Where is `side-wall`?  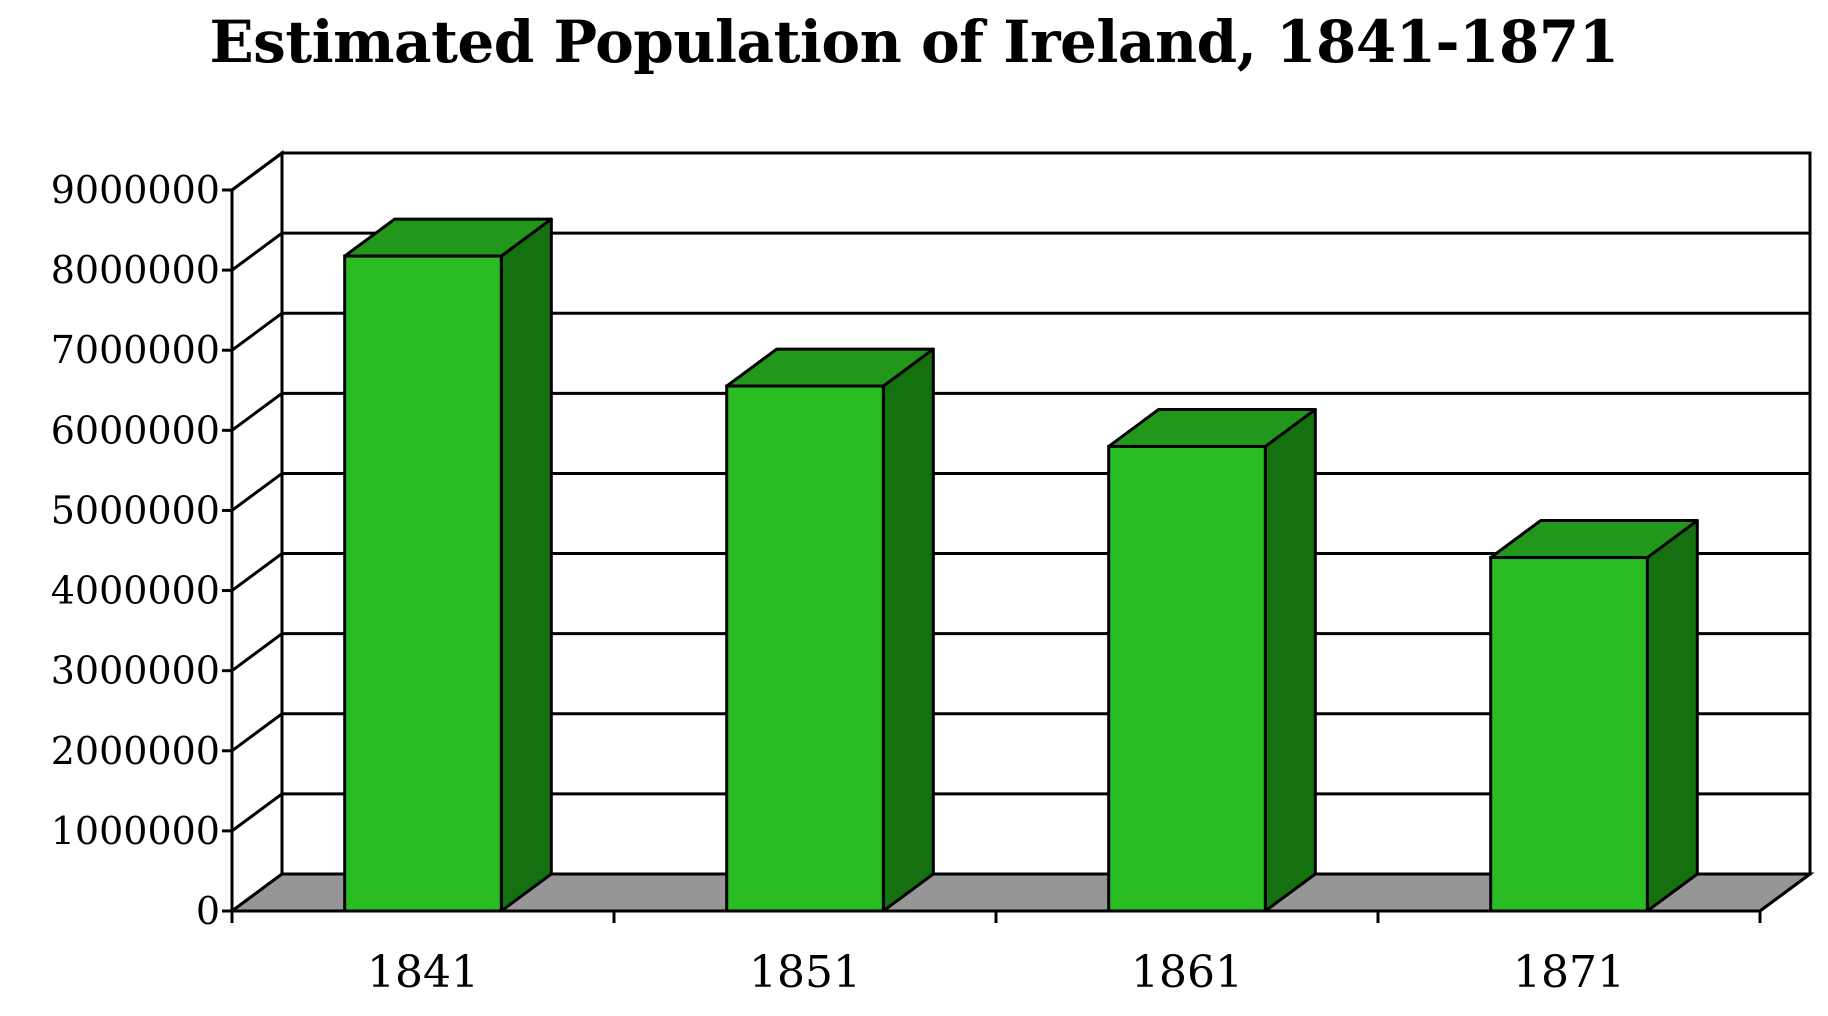 side-wall is located at coordinates (257, 532).